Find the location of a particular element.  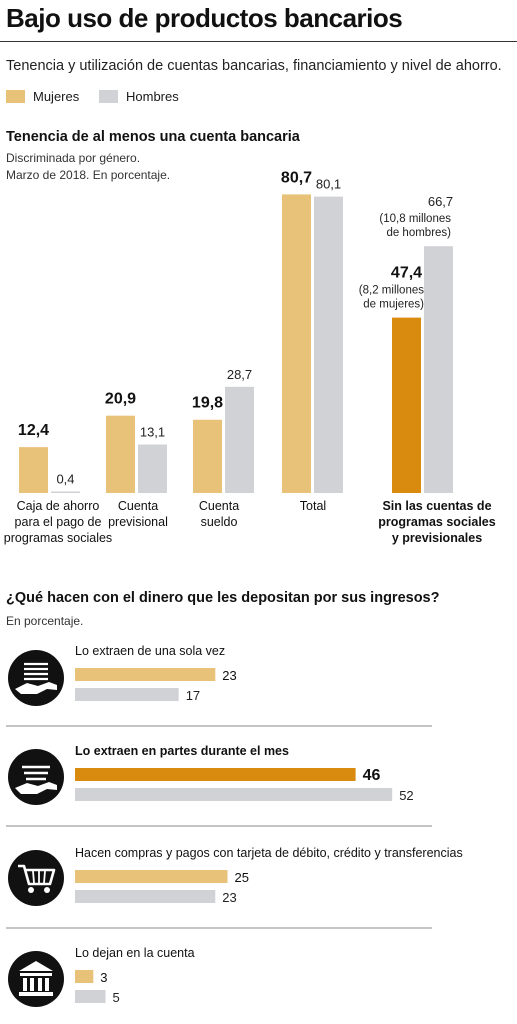

section1-note-line2: Marzo de 2018. En porcentaje. is located at coordinates (88, 175).